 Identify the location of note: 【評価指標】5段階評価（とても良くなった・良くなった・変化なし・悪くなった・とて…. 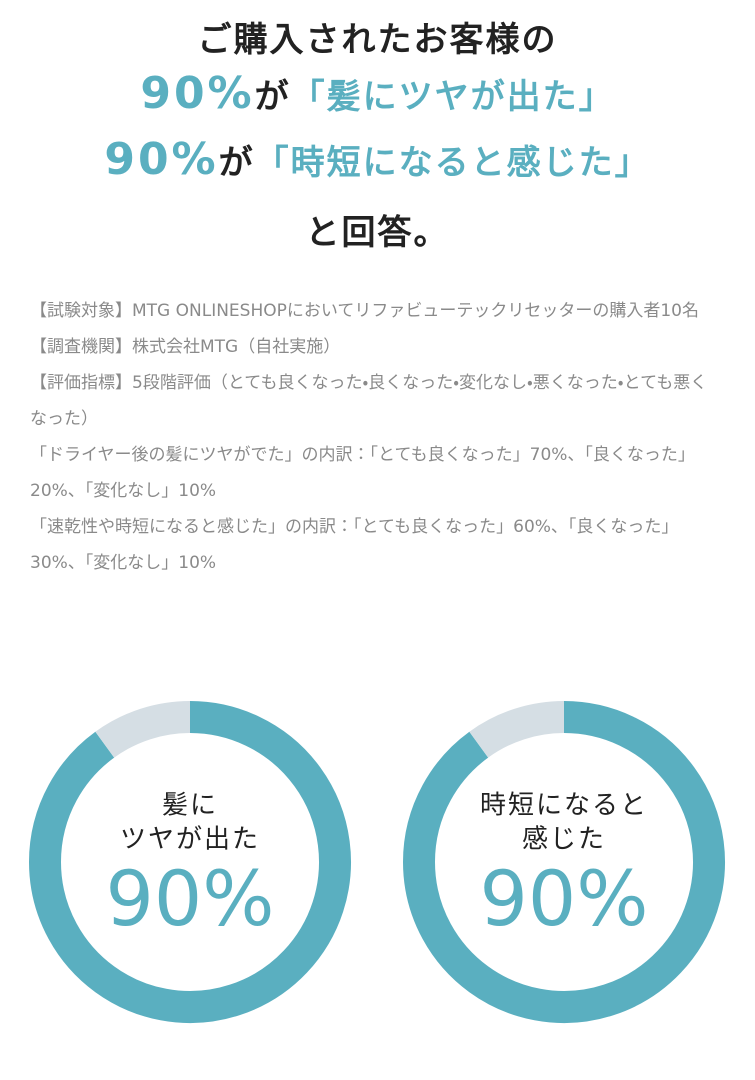
(369, 401).